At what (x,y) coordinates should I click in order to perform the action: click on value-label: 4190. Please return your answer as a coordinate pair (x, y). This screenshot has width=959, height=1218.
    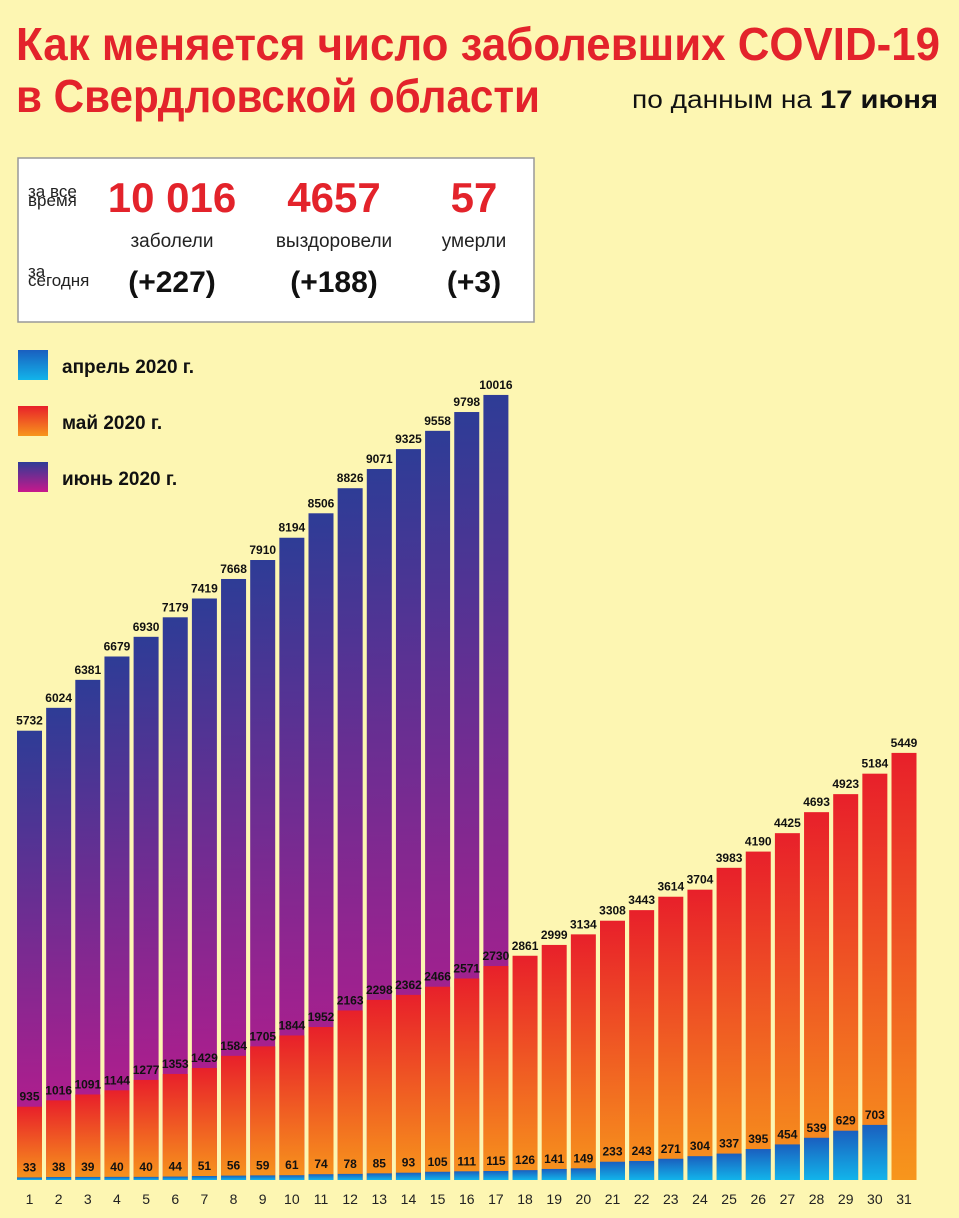
    Looking at the image, I should click on (758, 842).